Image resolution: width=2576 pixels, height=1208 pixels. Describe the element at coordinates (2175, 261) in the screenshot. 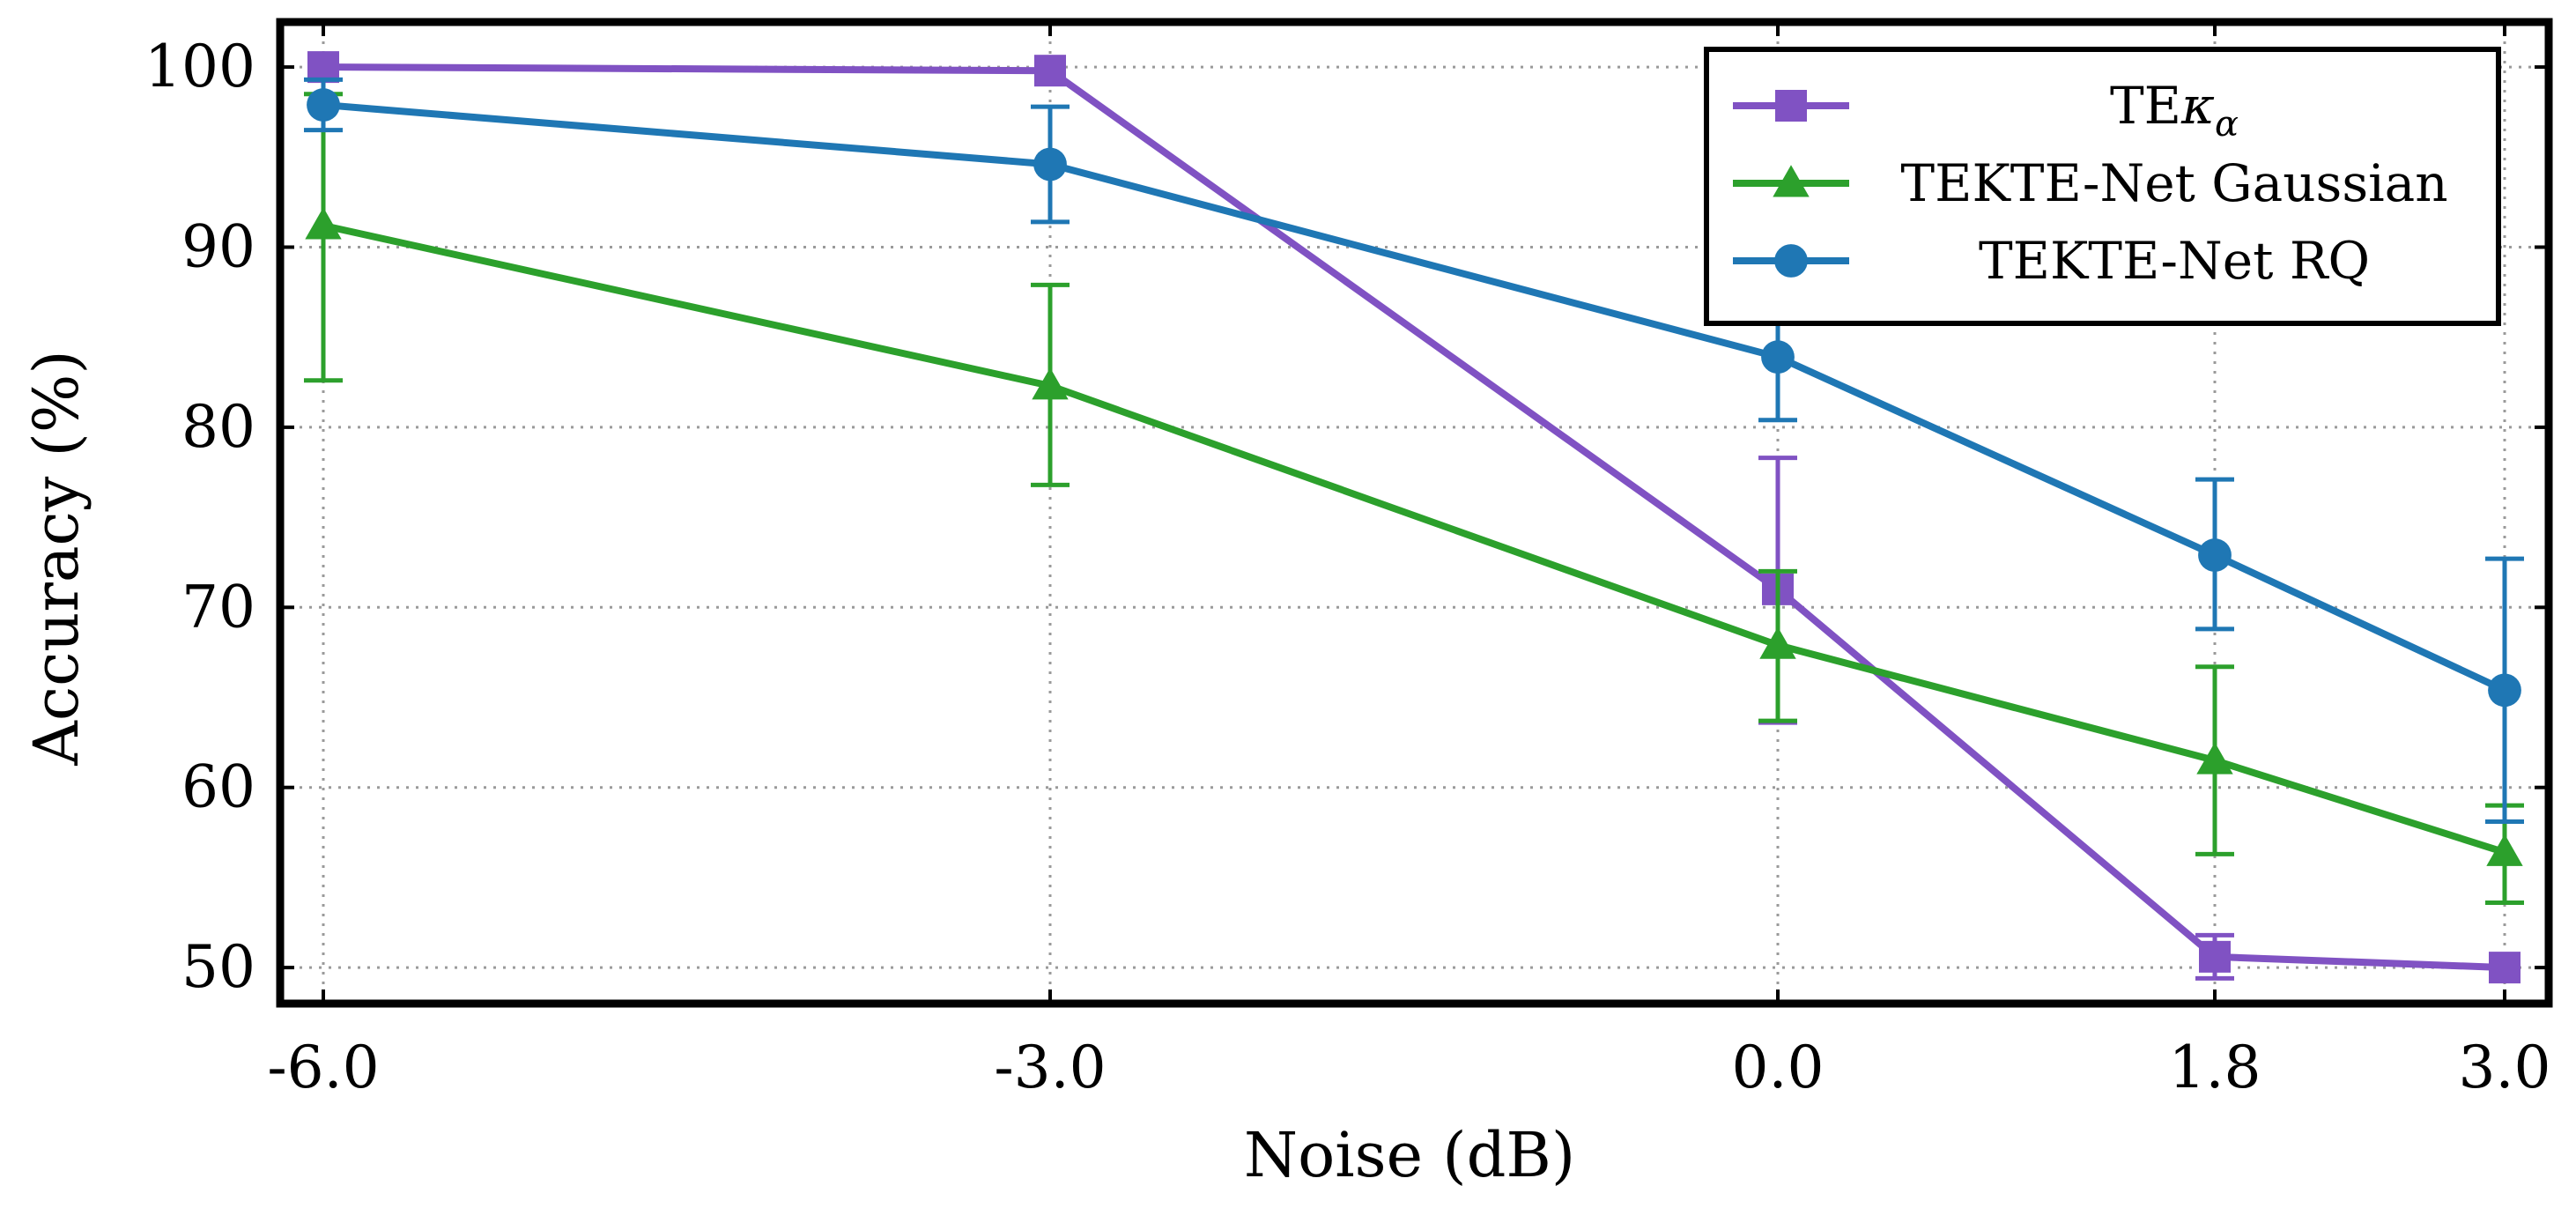

I see `legend-label: TEKTE-Net RQ` at that location.